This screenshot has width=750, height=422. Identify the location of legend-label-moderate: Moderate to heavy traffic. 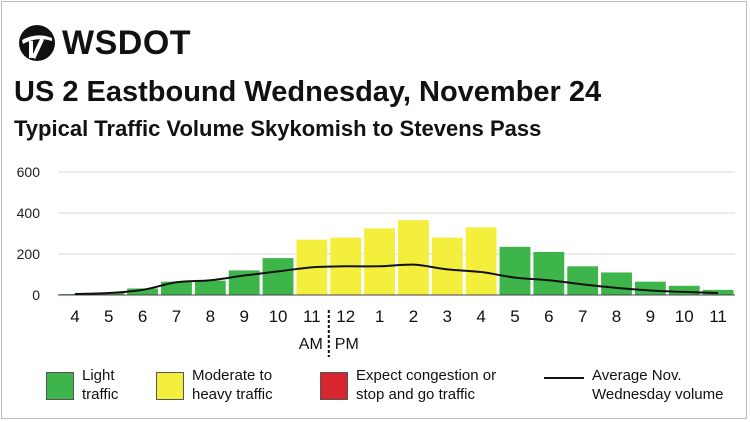
(232, 385).